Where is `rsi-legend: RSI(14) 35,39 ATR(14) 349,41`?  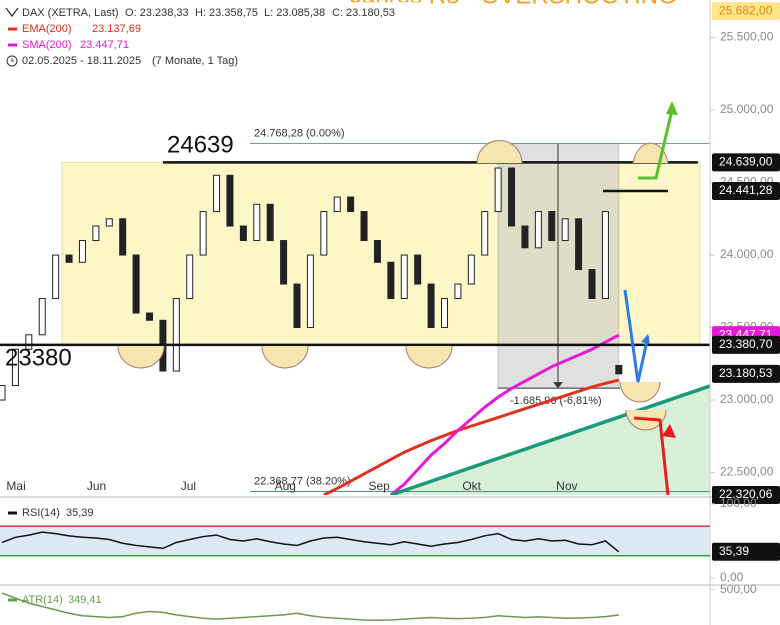 rsi-legend: RSI(14) 35,39 ATR(14) 349,41 is located at coordinates (55, 556).